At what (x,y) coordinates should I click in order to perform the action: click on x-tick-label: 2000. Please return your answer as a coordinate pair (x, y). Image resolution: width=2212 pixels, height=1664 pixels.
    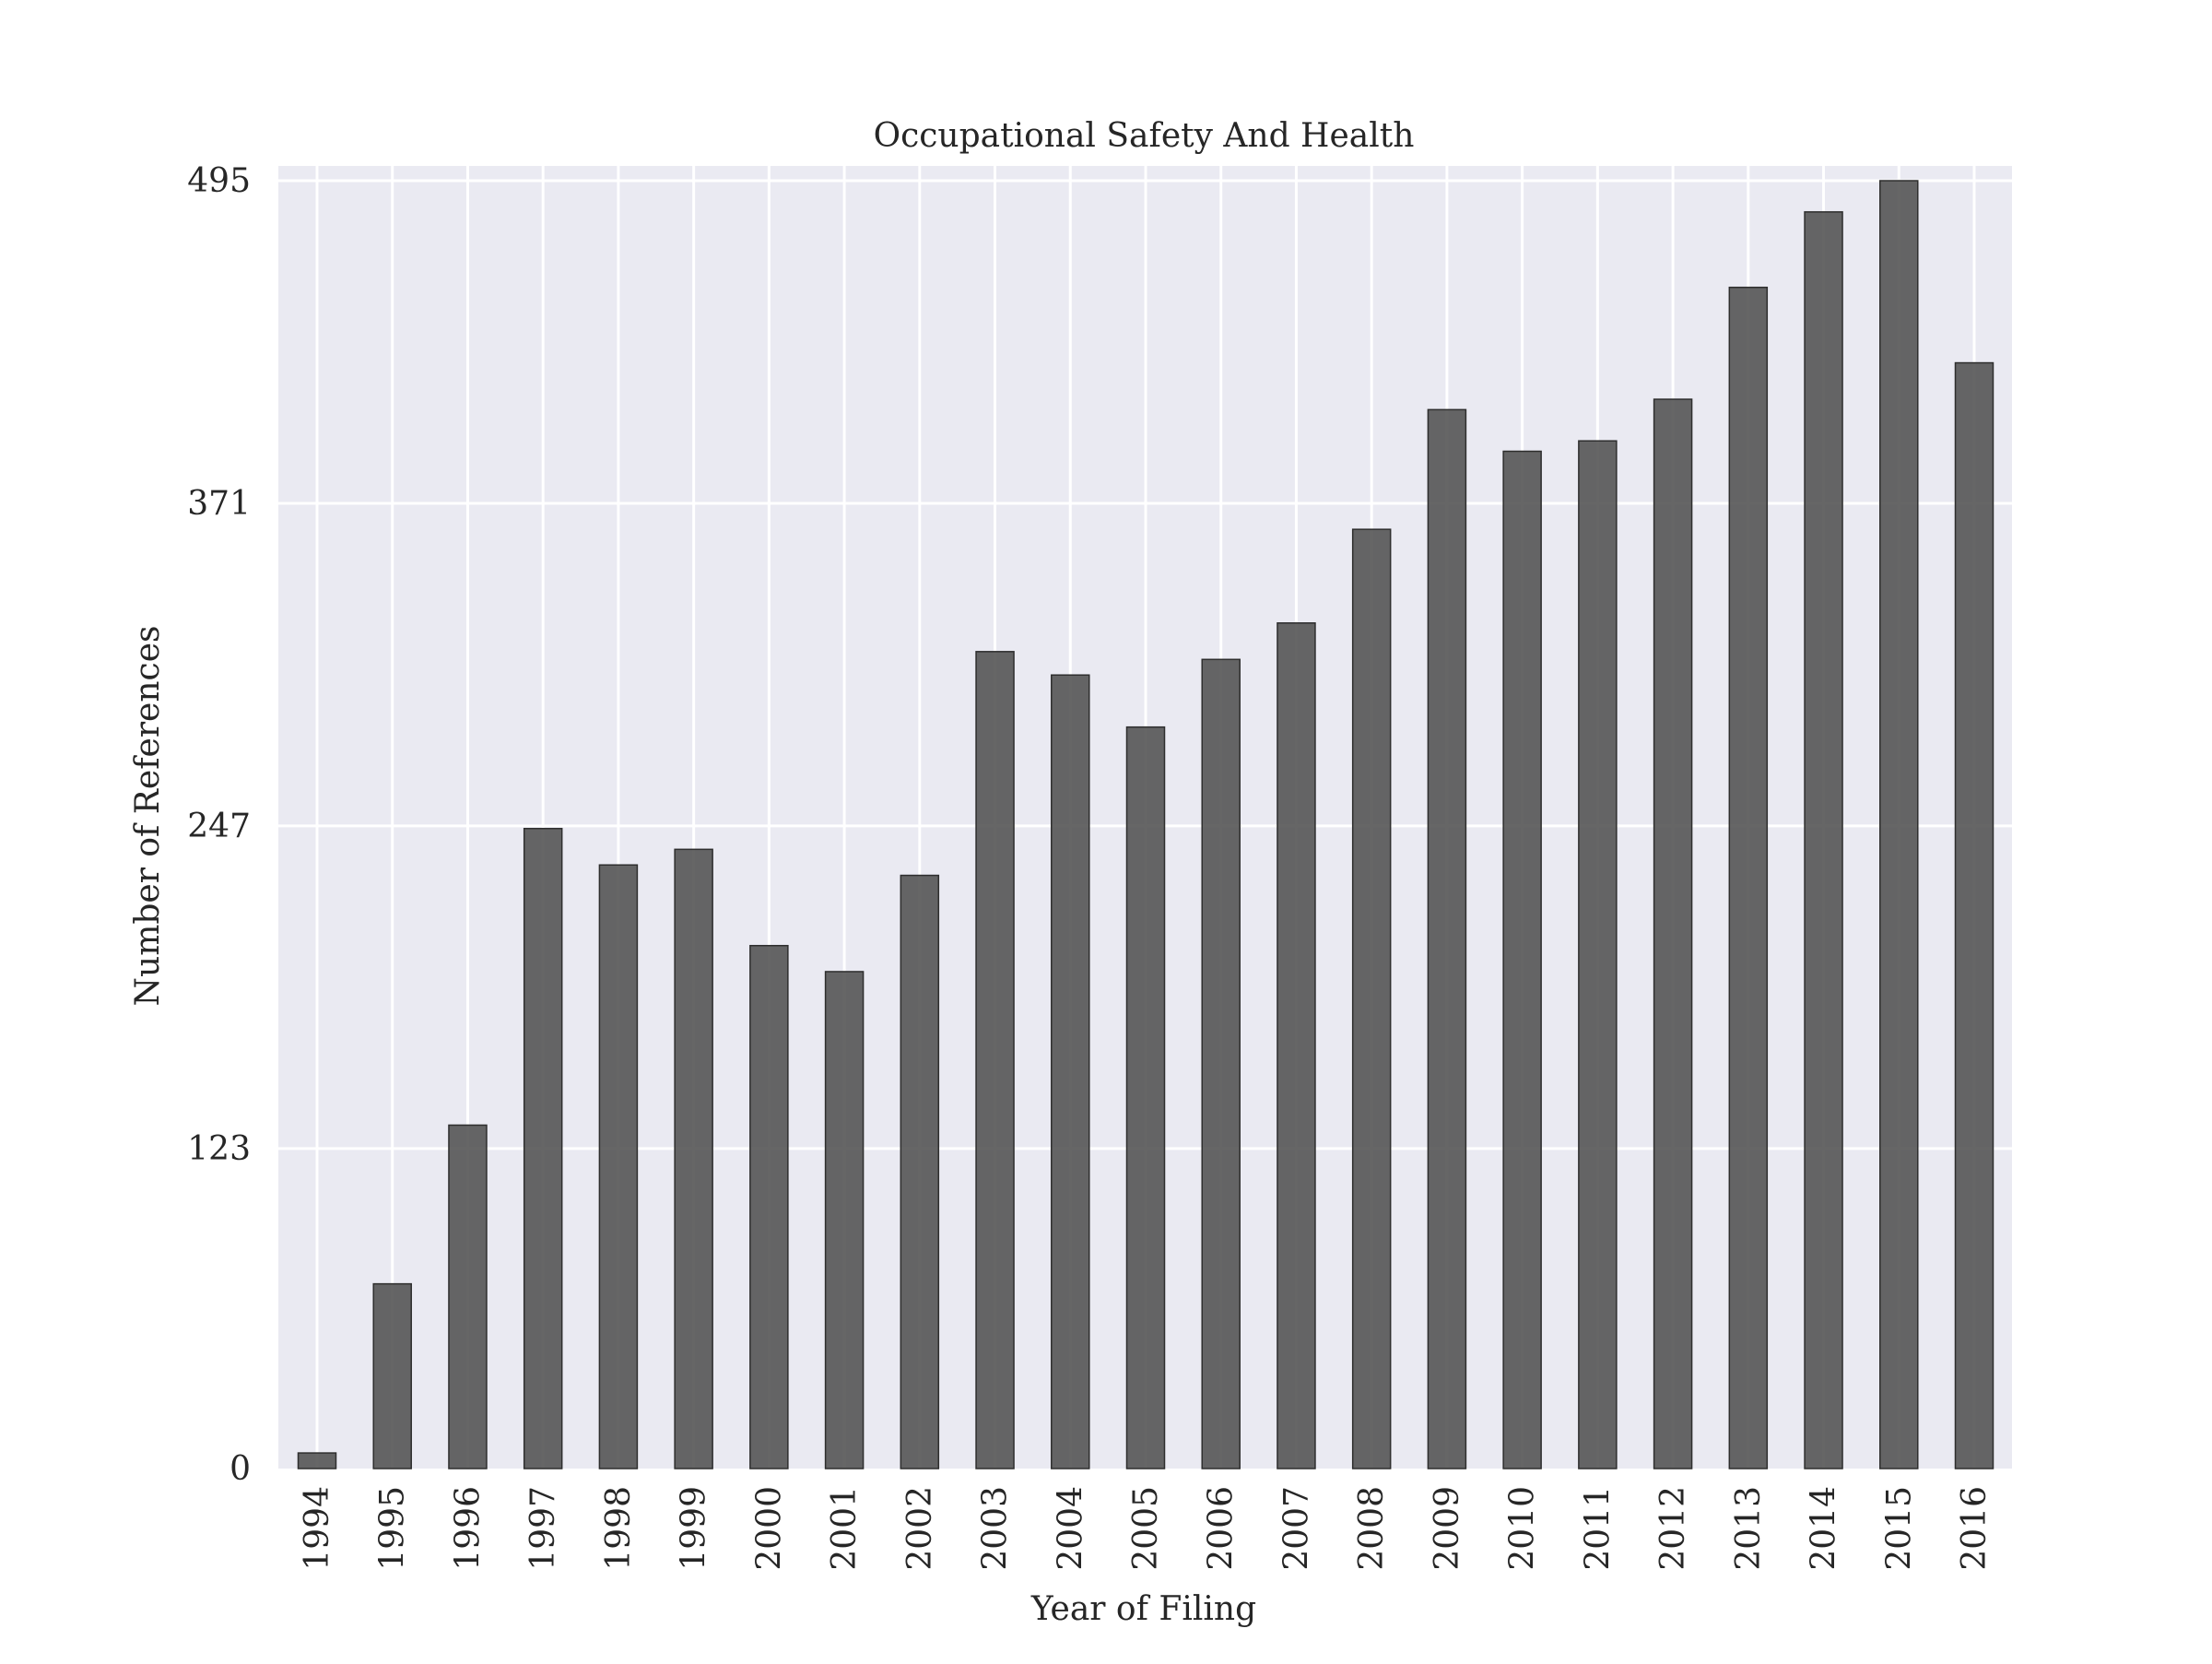
    Looking at the image, I should click on (769, 1528).